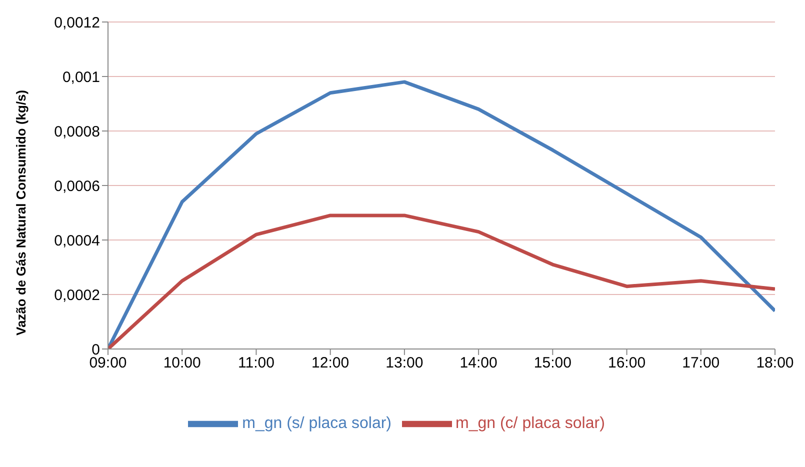 This screenshot has height=467, width=805. What do you see at coordinates (256, 363) in the screenshot?
I see `x-tick-label: 11:00` at bounding box center [256, 363].